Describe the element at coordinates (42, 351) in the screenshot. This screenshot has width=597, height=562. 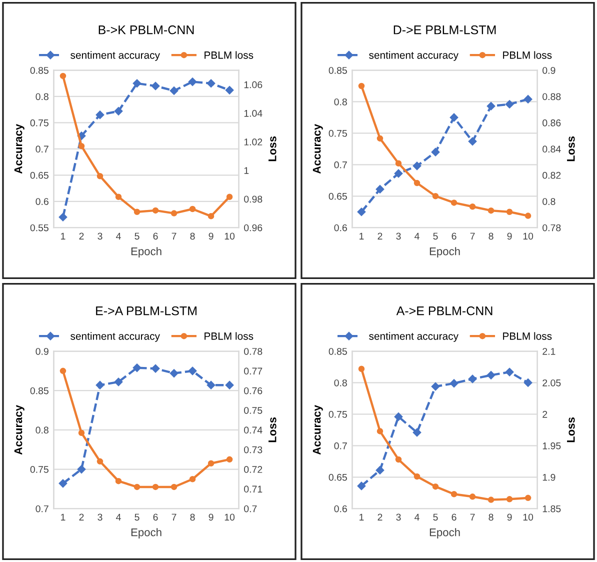
I see `y-tick-label: 0.9` at that location.